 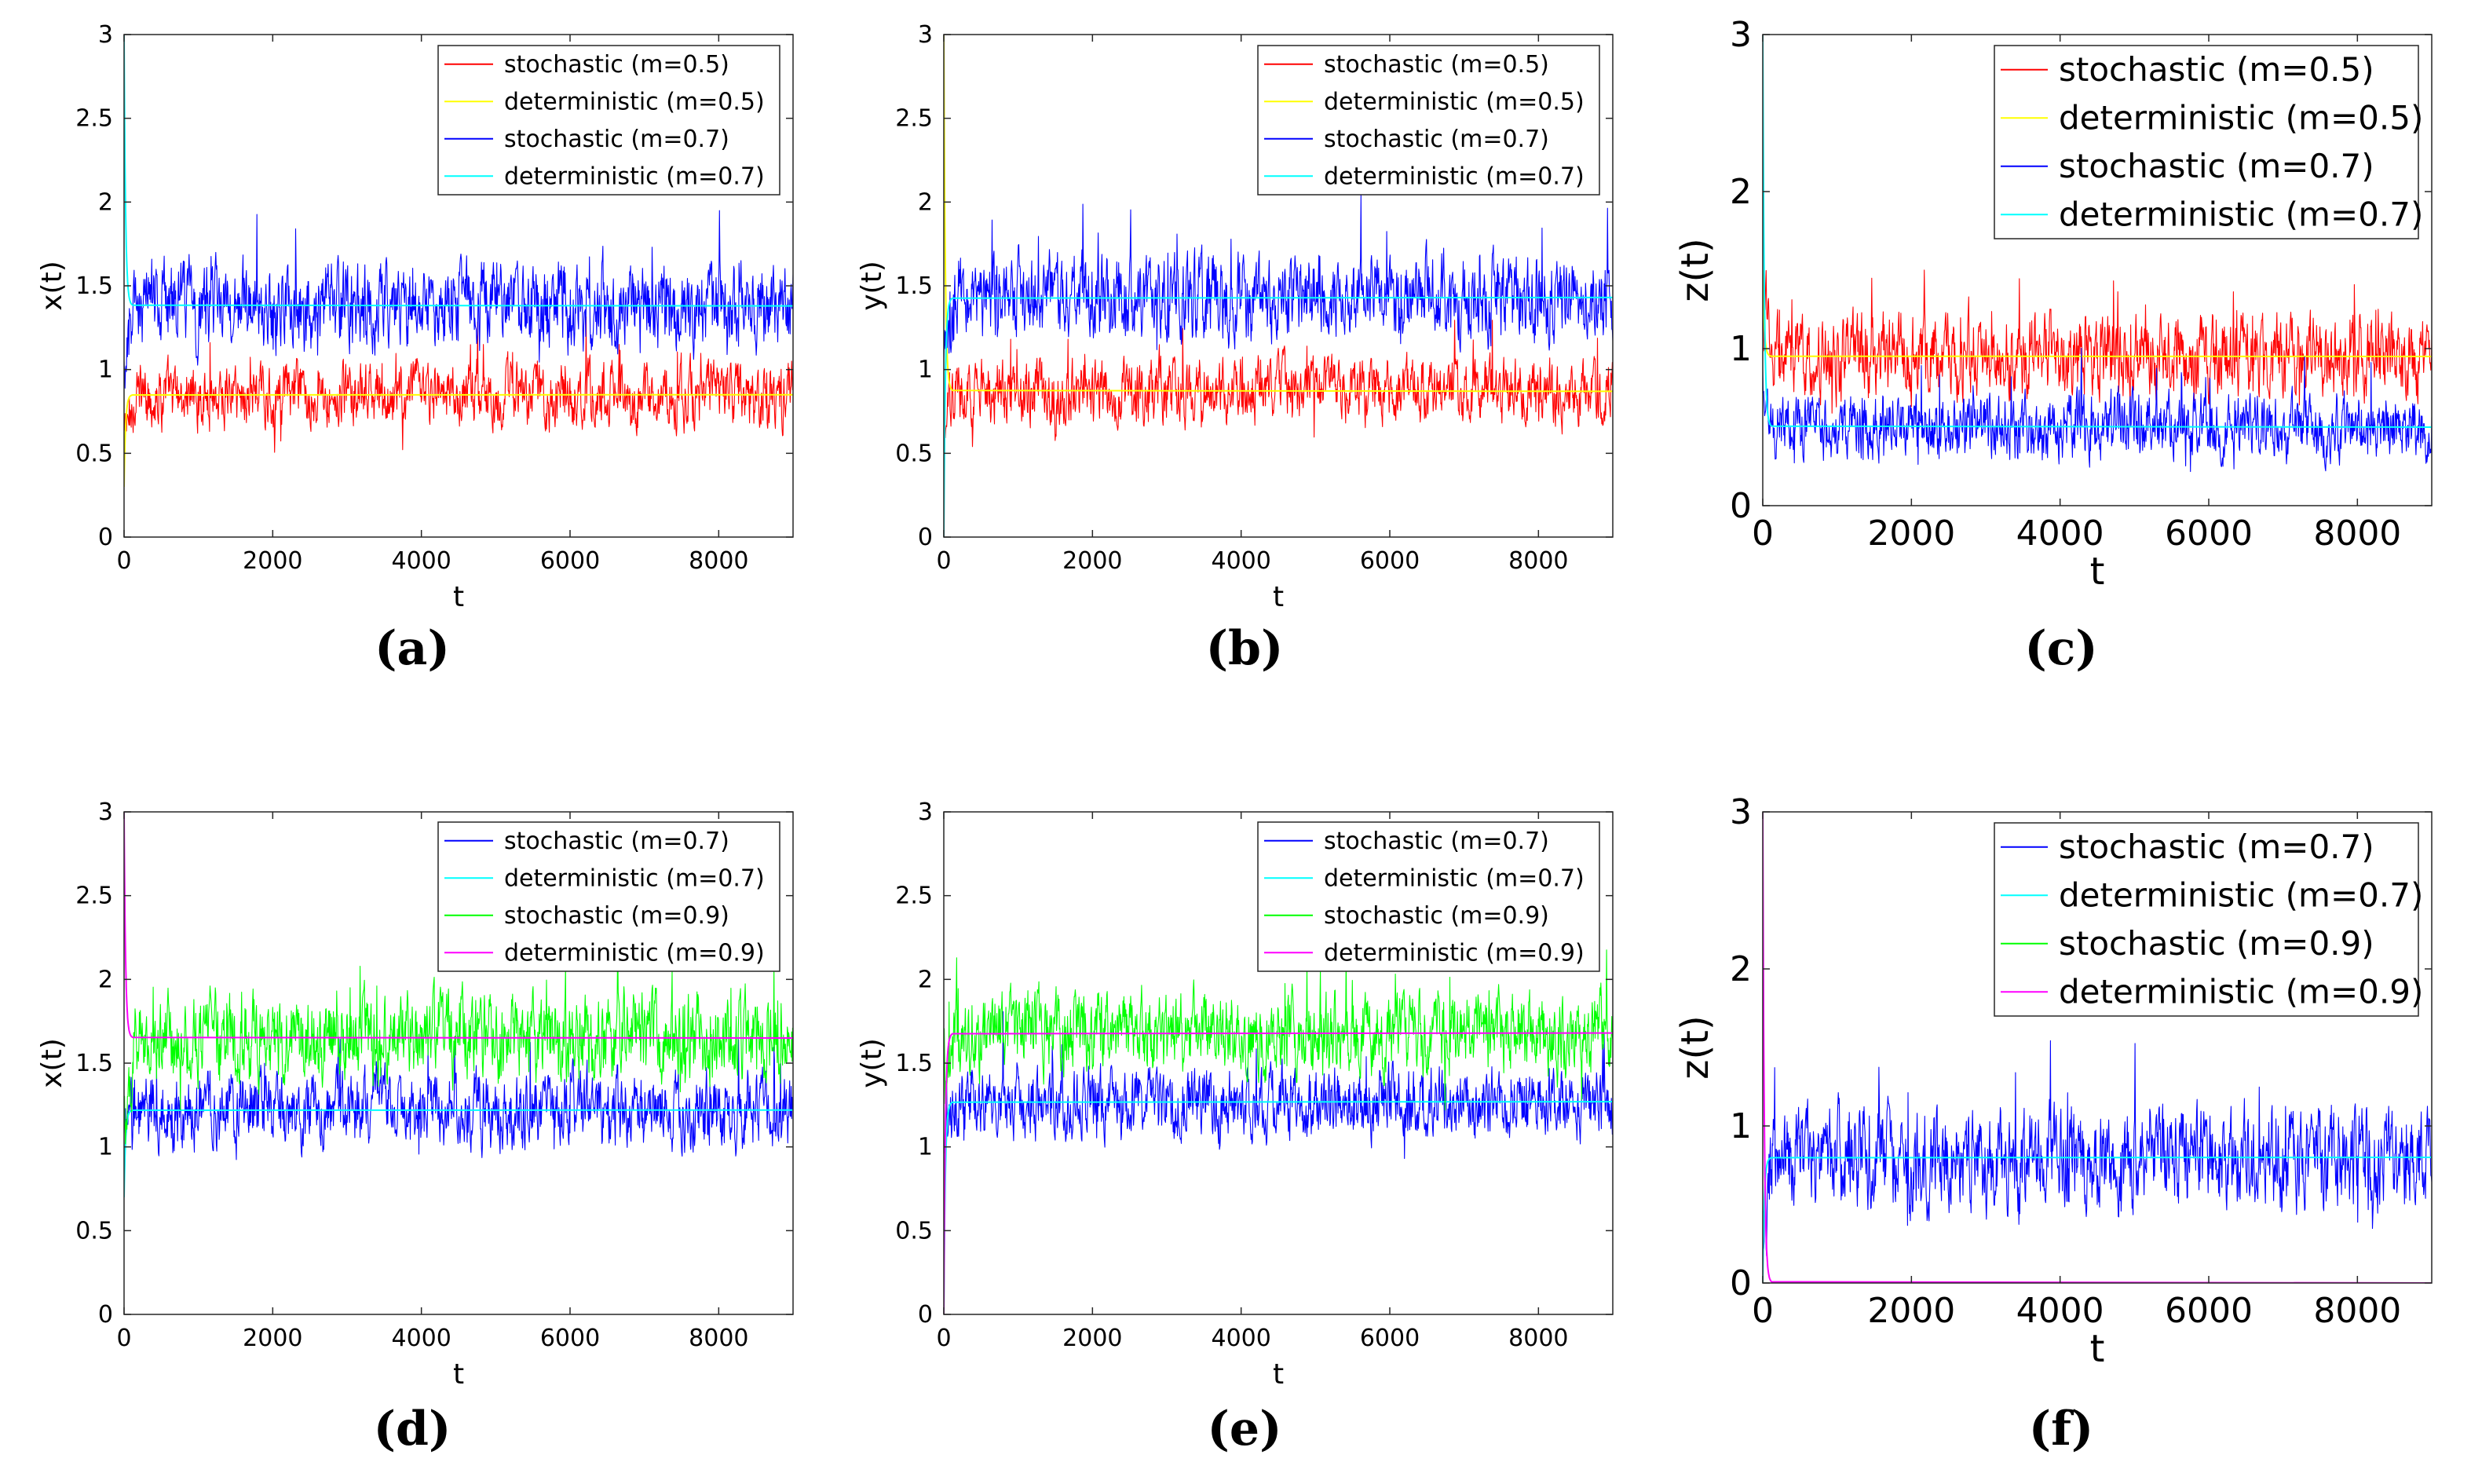 What do you see at coordinates (412, 1430) in the screenshot?
I see `panel-label: (d)` at bounding box center [412, 1430].